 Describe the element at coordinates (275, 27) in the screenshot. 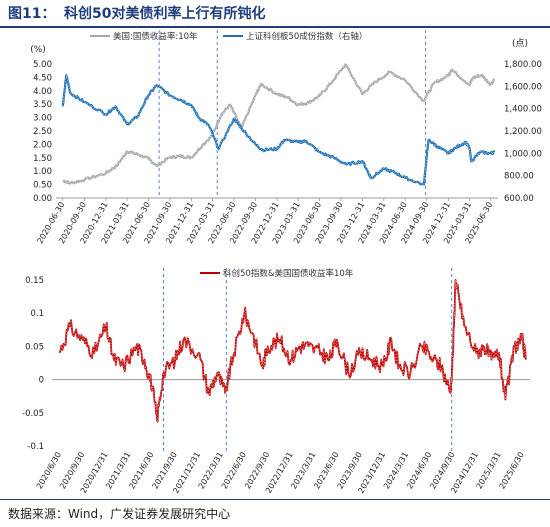

I see `title-rule` at that location.